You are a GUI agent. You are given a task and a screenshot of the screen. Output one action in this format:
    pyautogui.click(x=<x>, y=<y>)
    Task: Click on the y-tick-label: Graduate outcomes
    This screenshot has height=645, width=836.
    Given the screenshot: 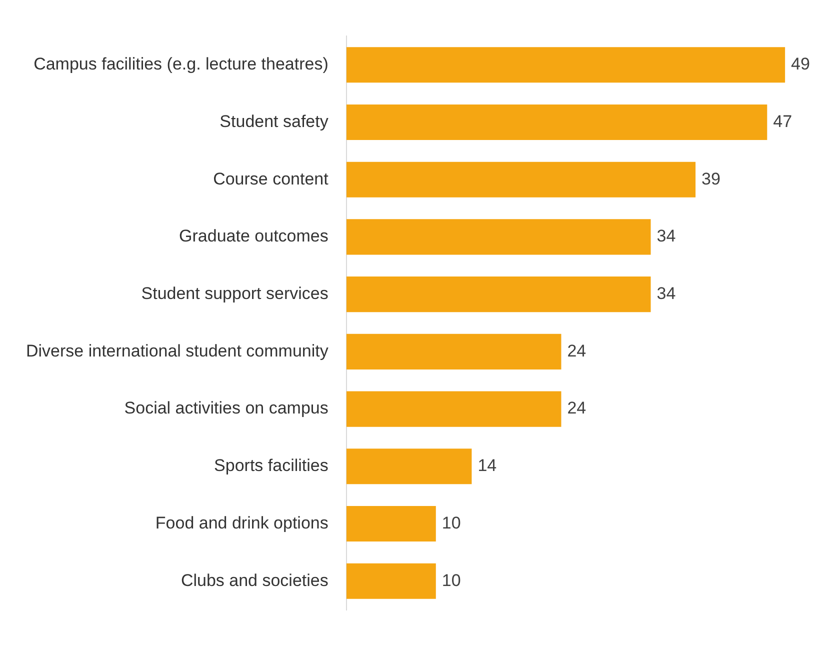 What is the action you would take?
    pyautogui.click(x=253, y=236)
    